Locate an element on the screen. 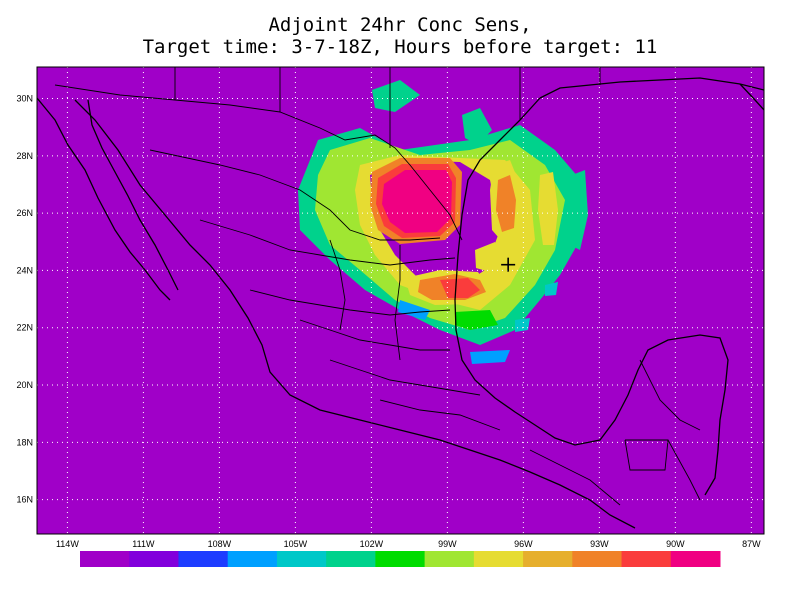 This screenshot has width=800, height=600. lon-tick-label: 96W is located at coordinates (523, 544).